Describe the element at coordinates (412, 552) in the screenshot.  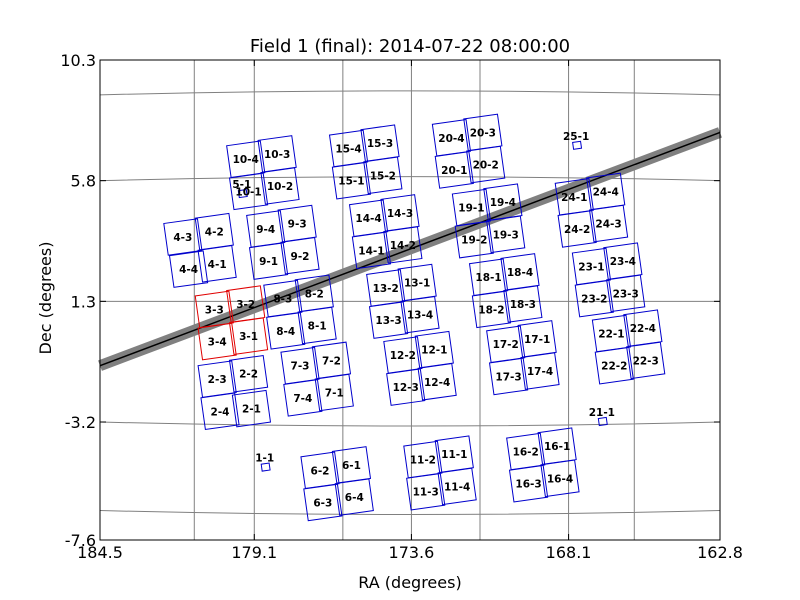
I see `x-tick-label: 173.6` at that location.